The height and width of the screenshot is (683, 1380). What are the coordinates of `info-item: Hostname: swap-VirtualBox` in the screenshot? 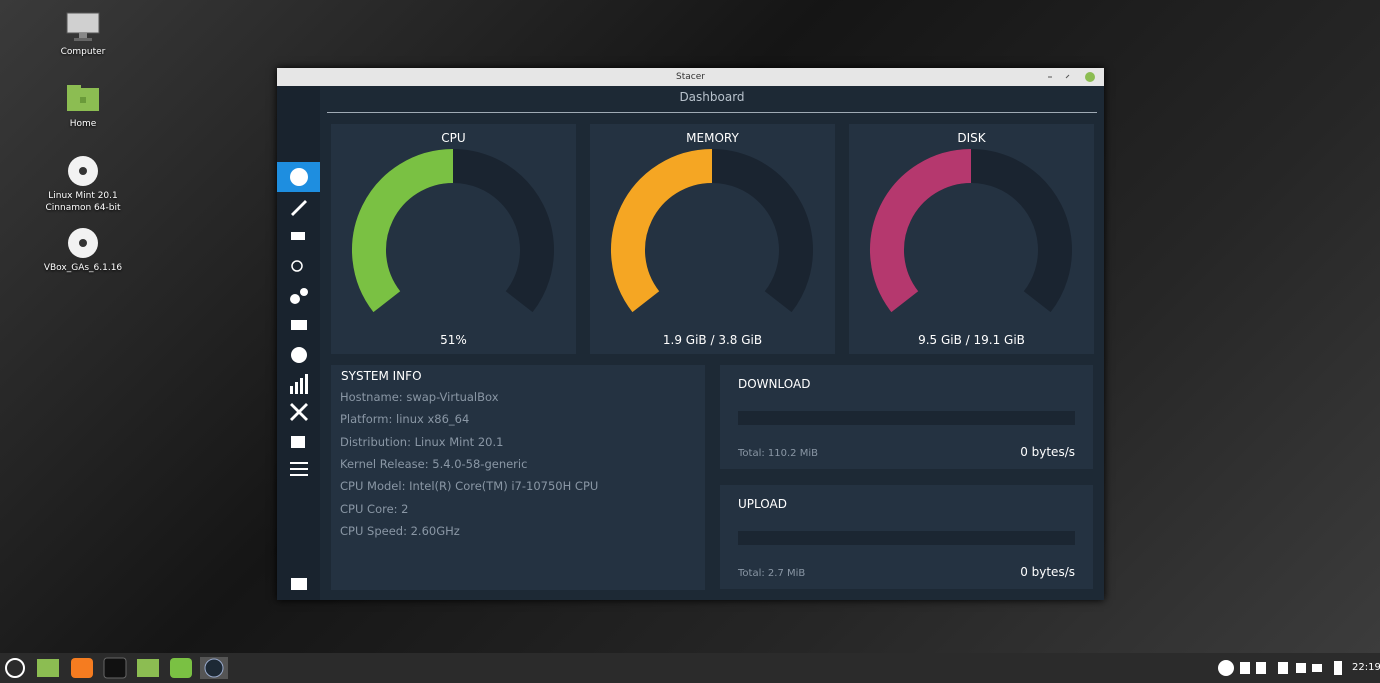 It's located at (419, 397).